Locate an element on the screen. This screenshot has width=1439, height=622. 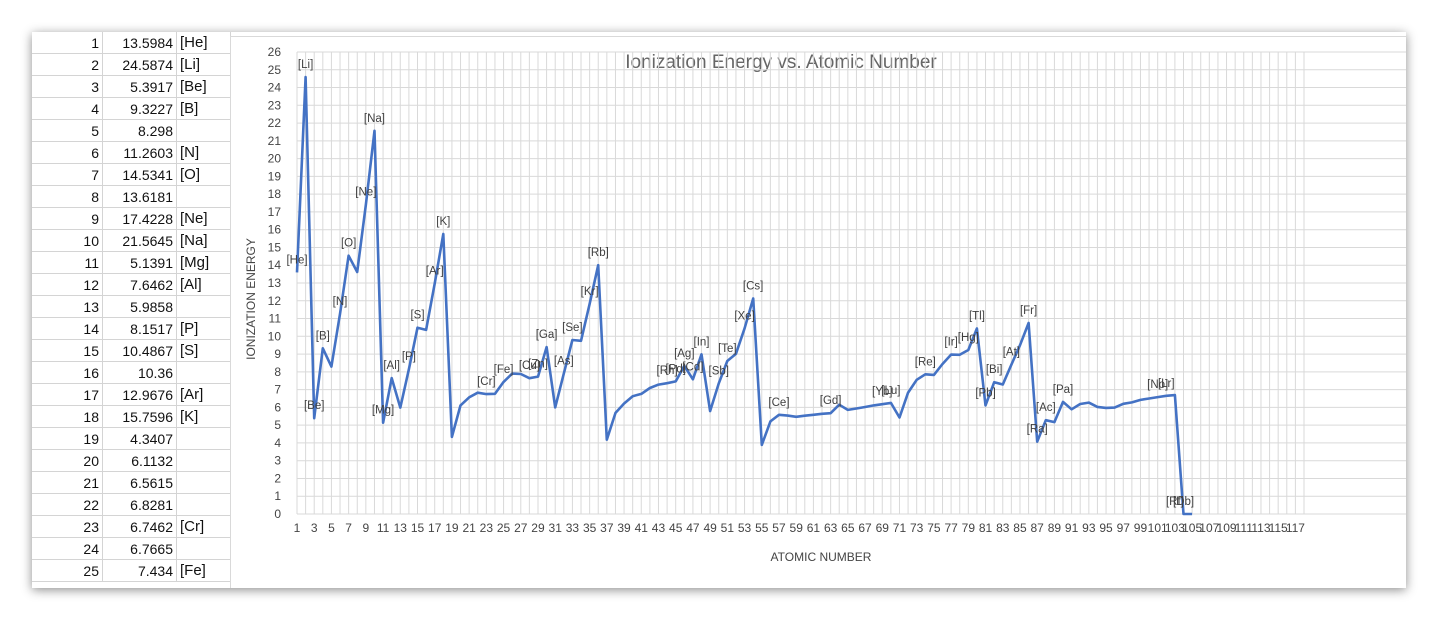
row-number-cell: 8 is located at coordinates (67, 196).